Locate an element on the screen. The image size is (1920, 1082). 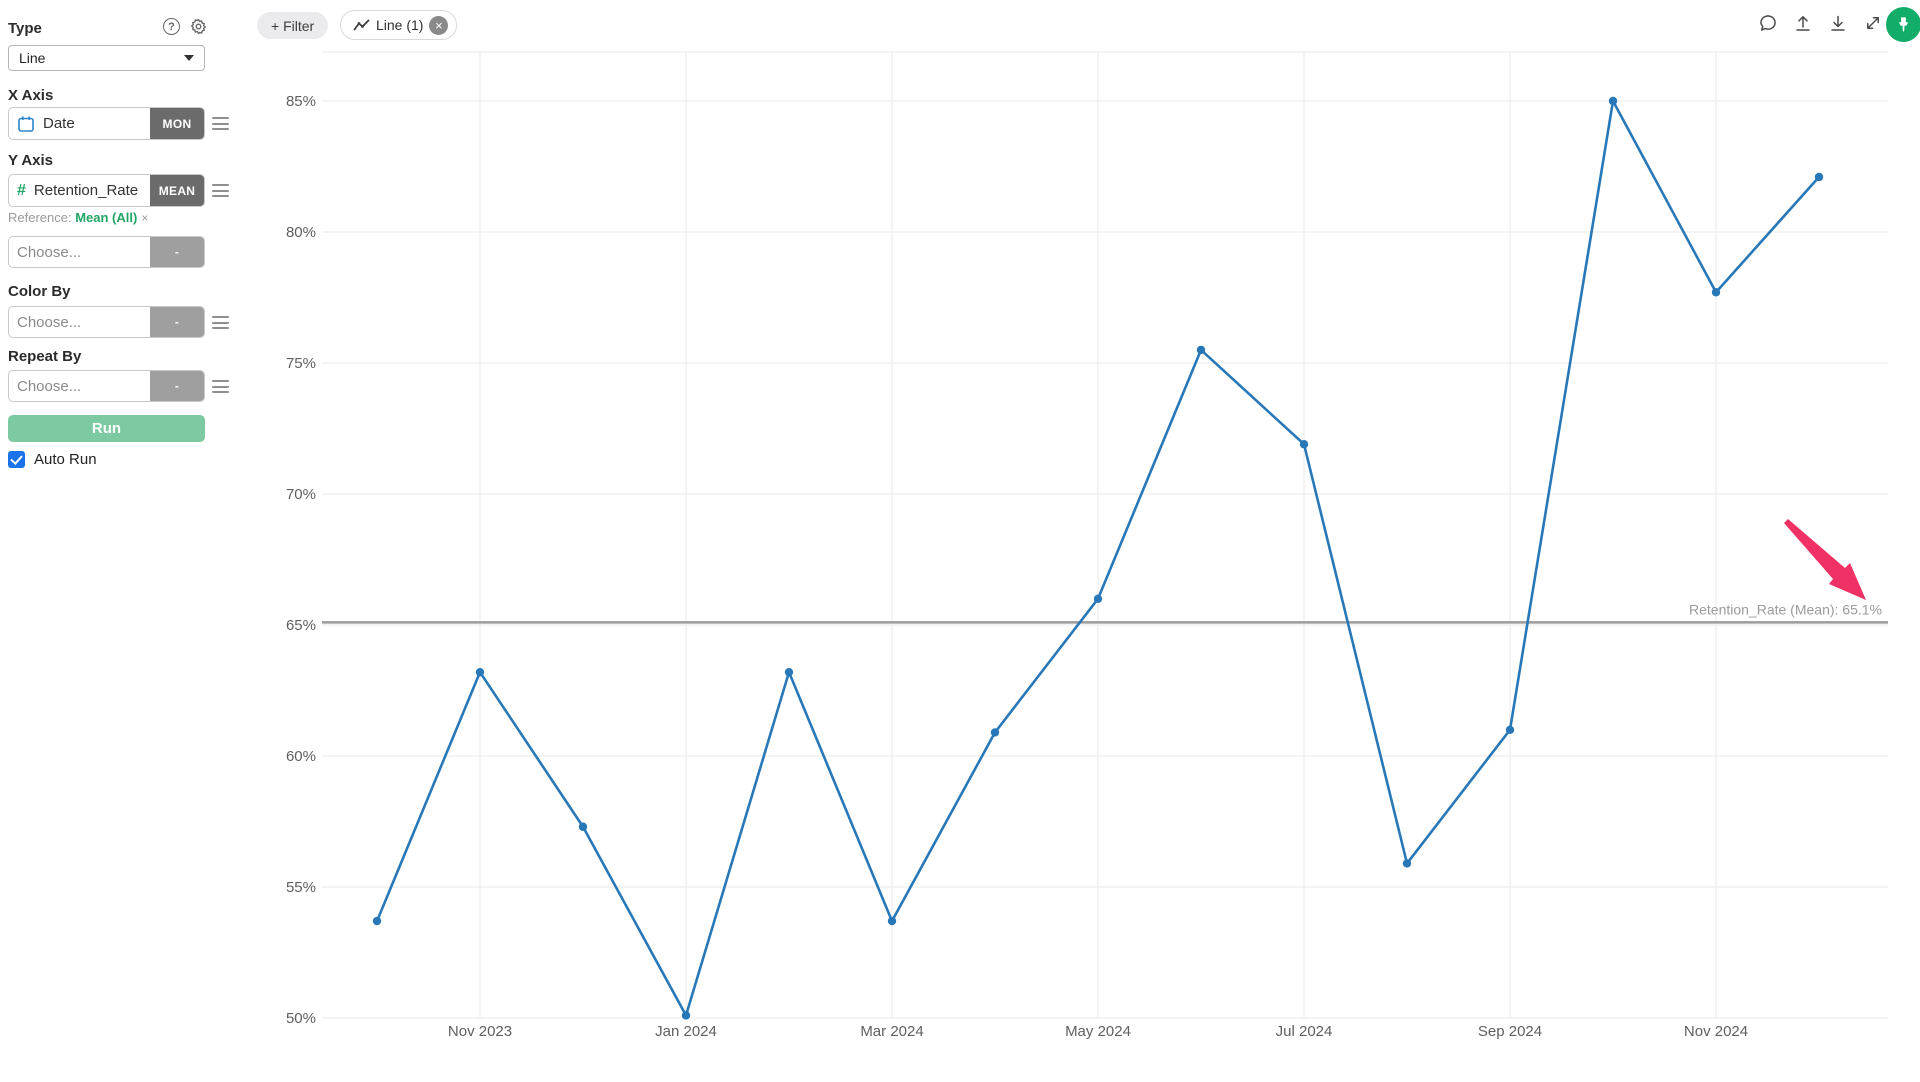
y-axis-tick-label: 55% is located at coordinates (301, 887).